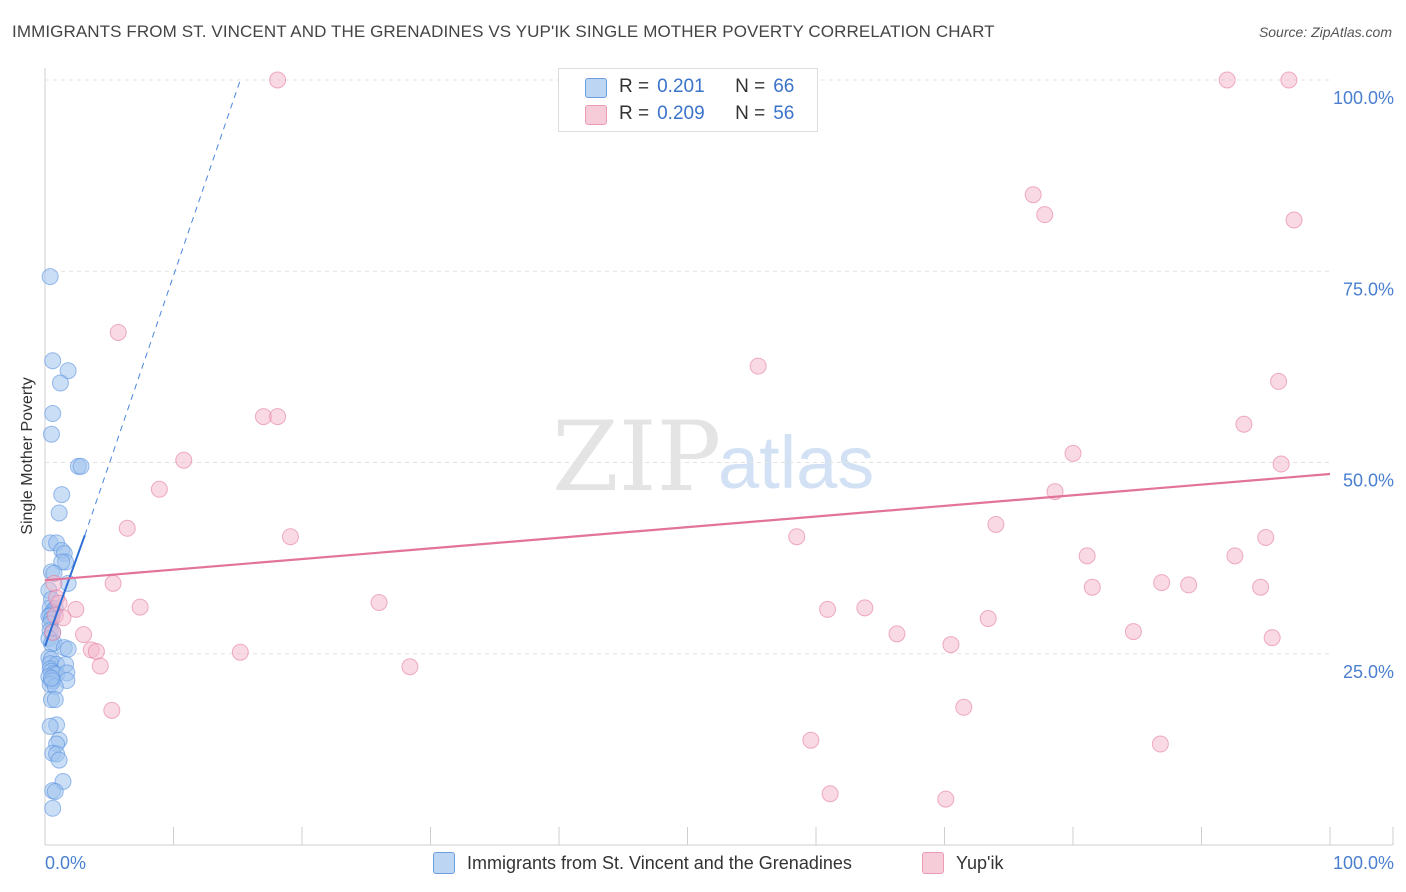  I want to click on legend-item-yupik: Yup'ik, so click(962, 863).